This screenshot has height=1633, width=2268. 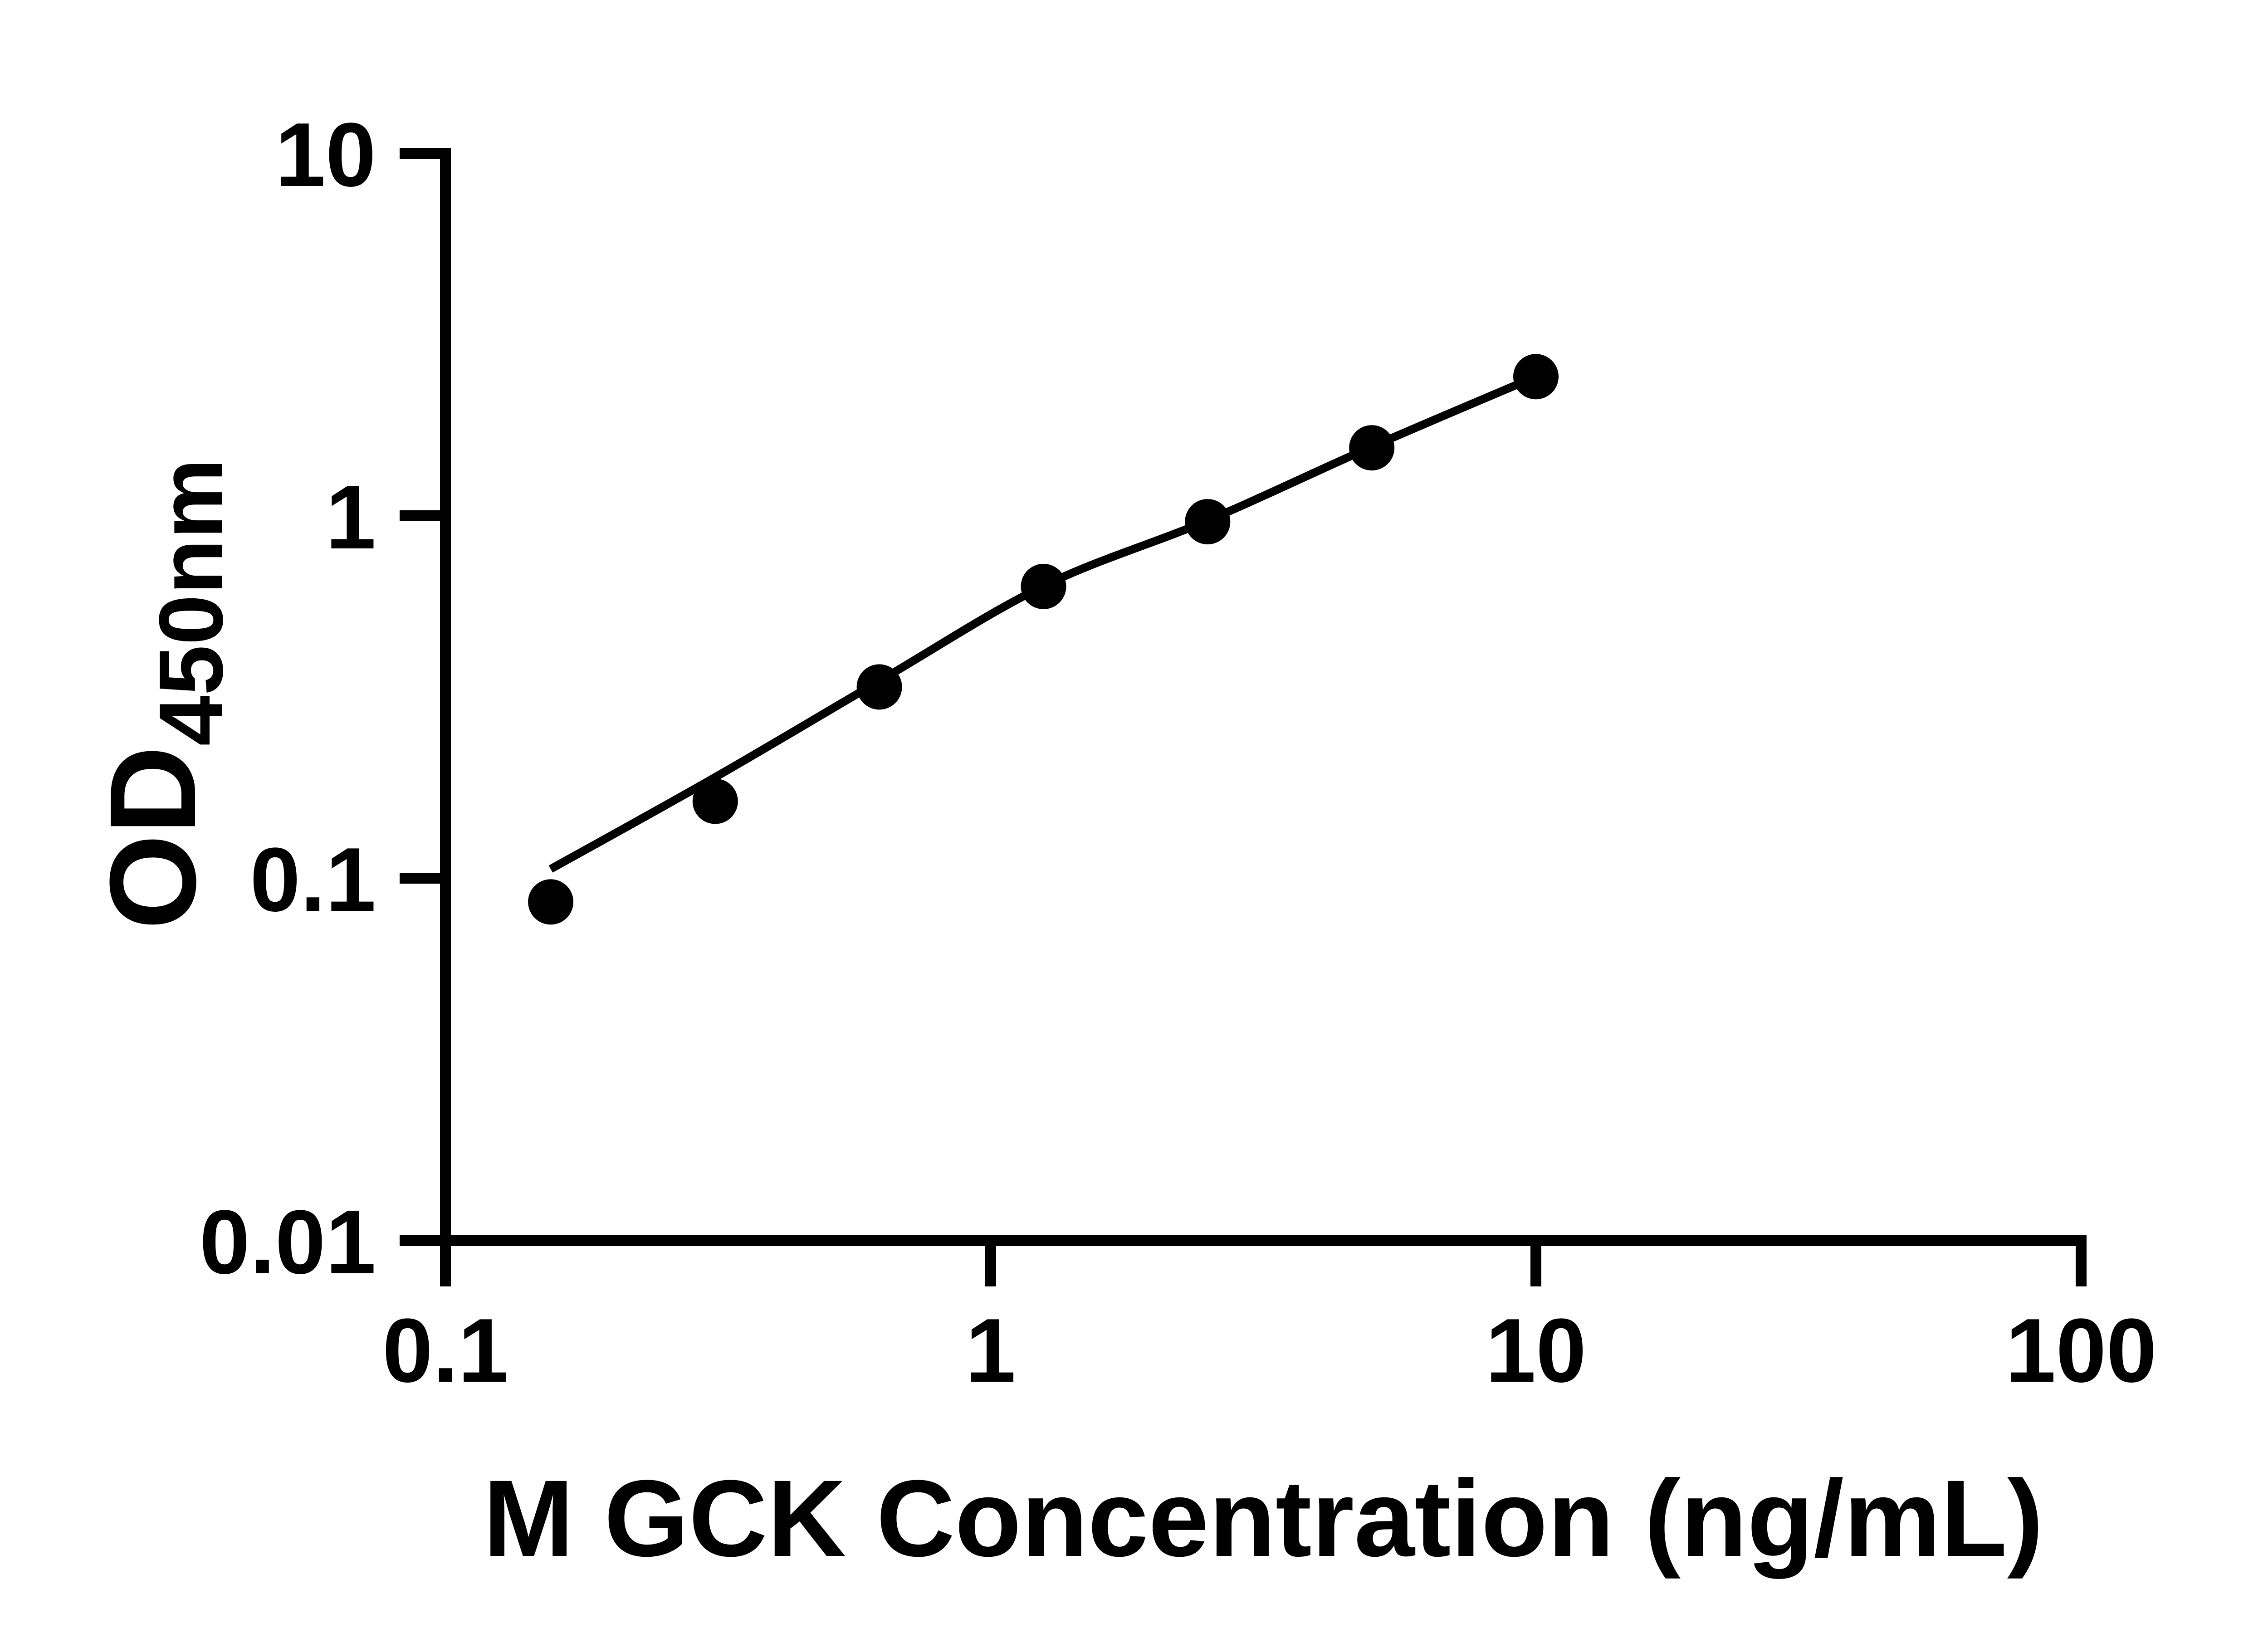 I want to click on y-tick-label: 0.01, so click(x=288, y=1242).